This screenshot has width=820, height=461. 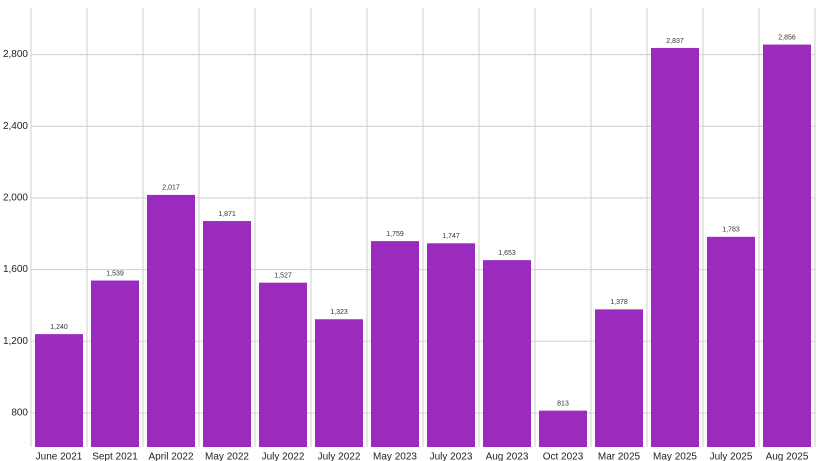 What do you see at coordinates (15, 198) in the screenshot?
I see `y-tick-label: 2,000` at bounding box center [15, 198].